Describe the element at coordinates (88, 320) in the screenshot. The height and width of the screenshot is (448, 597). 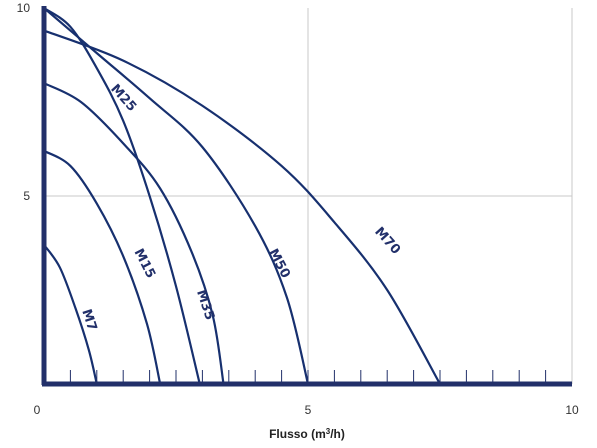
I see `curve-label-m7: M7` at that location.